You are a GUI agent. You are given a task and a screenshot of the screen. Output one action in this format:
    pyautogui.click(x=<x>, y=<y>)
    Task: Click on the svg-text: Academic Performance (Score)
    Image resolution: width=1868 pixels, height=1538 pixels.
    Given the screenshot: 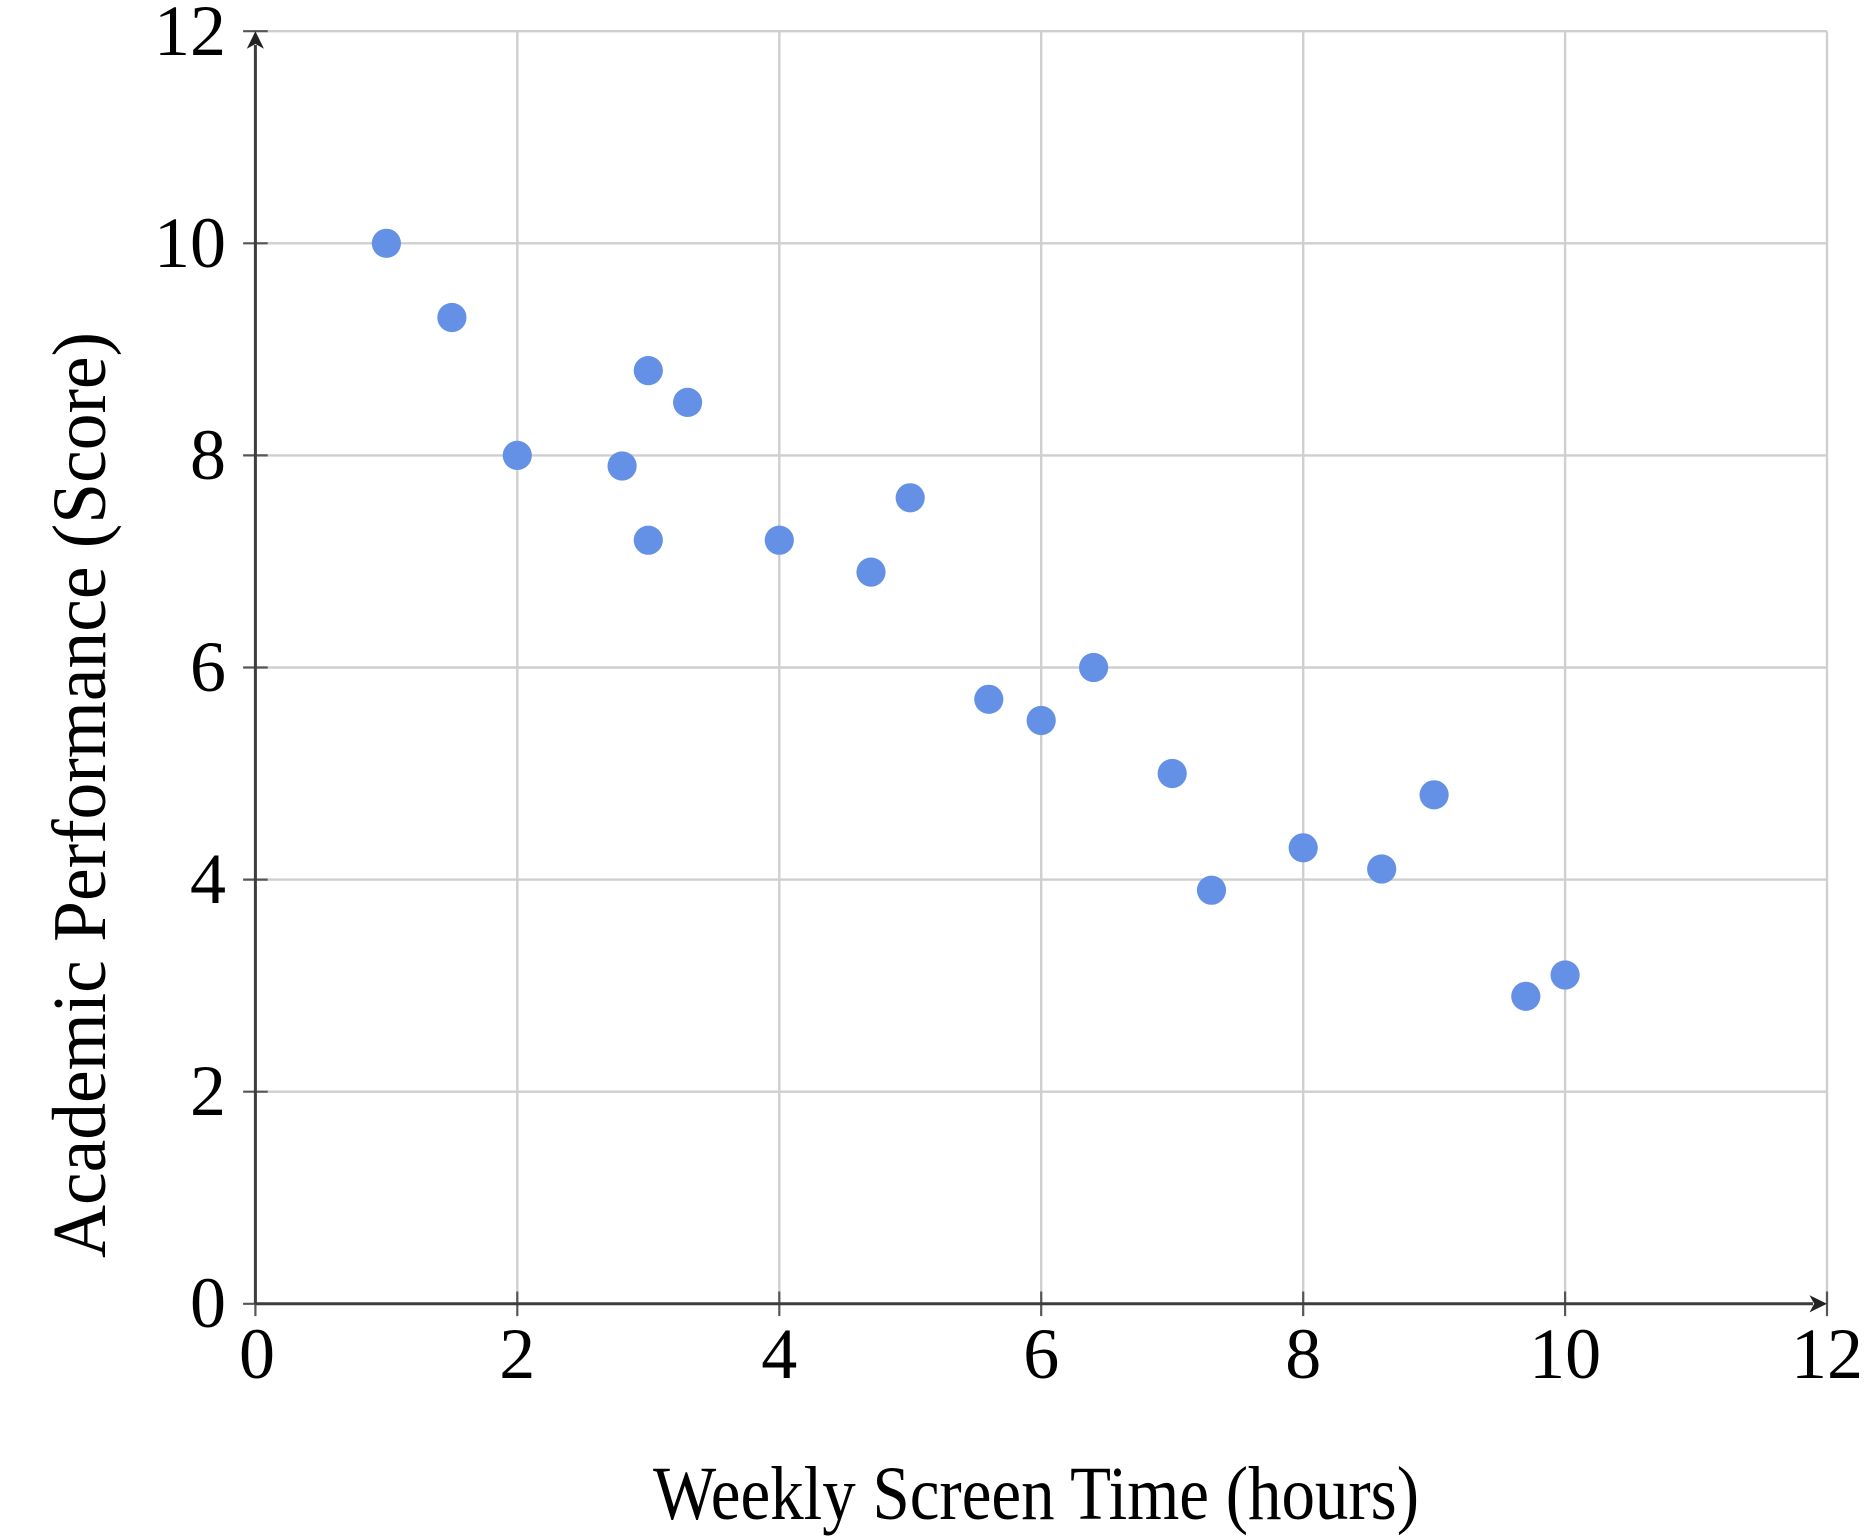 What is the action you would take?
    pyautogui.click(x=80, y=795)
    